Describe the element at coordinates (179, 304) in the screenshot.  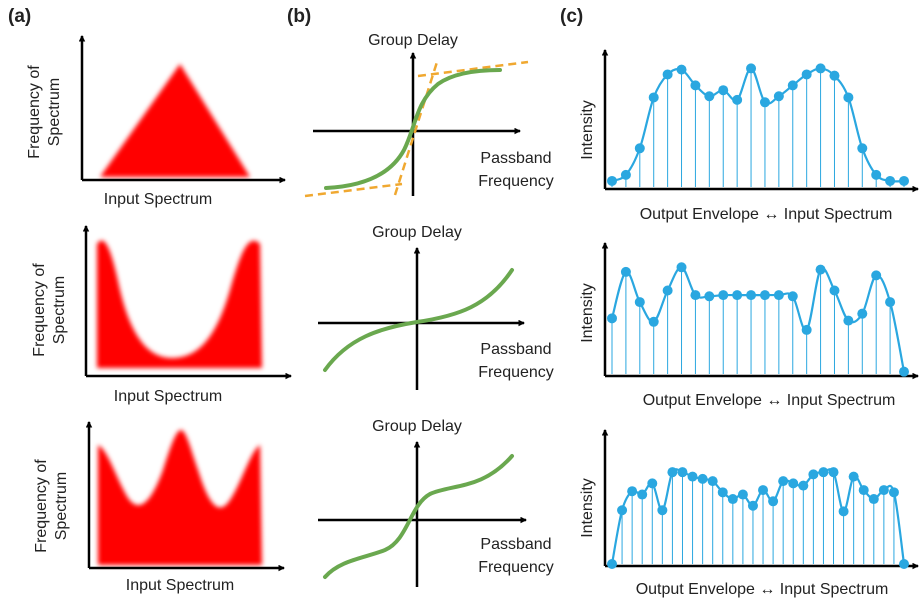
I see `spectrum-fill-u-shape` at that location.